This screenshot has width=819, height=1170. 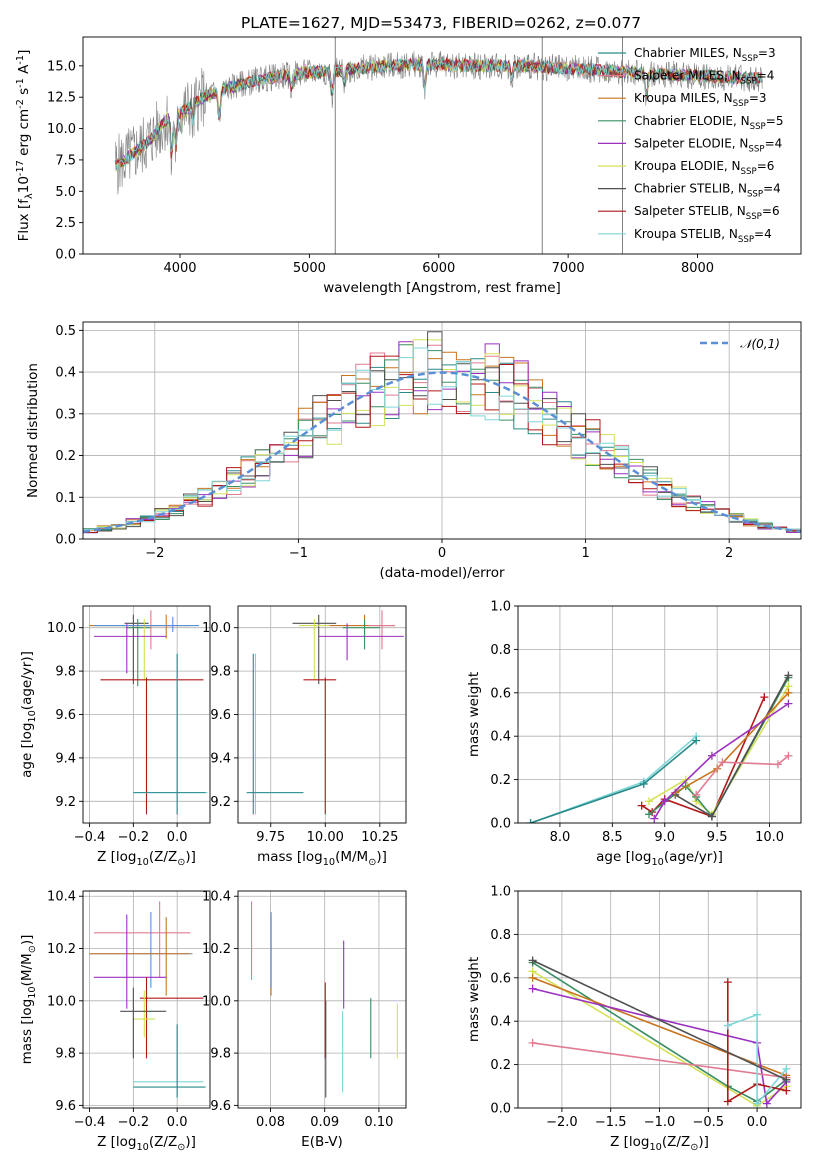 I want to click on y-axis-label-script: -1, so click(x=20, y=60).